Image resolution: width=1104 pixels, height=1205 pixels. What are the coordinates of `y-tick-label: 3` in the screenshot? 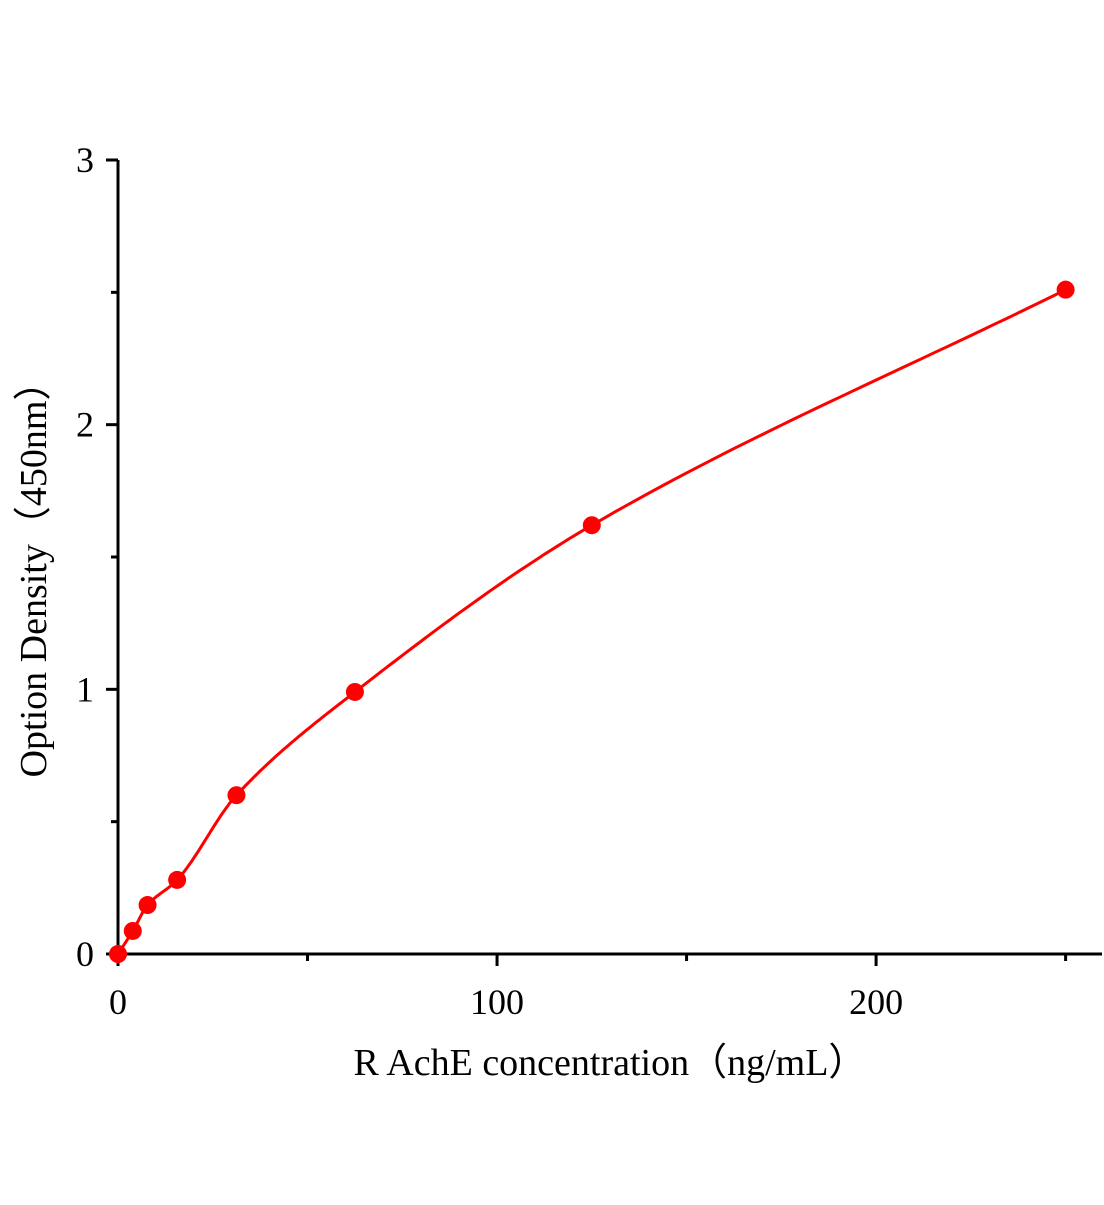 It's located at (85, 160).